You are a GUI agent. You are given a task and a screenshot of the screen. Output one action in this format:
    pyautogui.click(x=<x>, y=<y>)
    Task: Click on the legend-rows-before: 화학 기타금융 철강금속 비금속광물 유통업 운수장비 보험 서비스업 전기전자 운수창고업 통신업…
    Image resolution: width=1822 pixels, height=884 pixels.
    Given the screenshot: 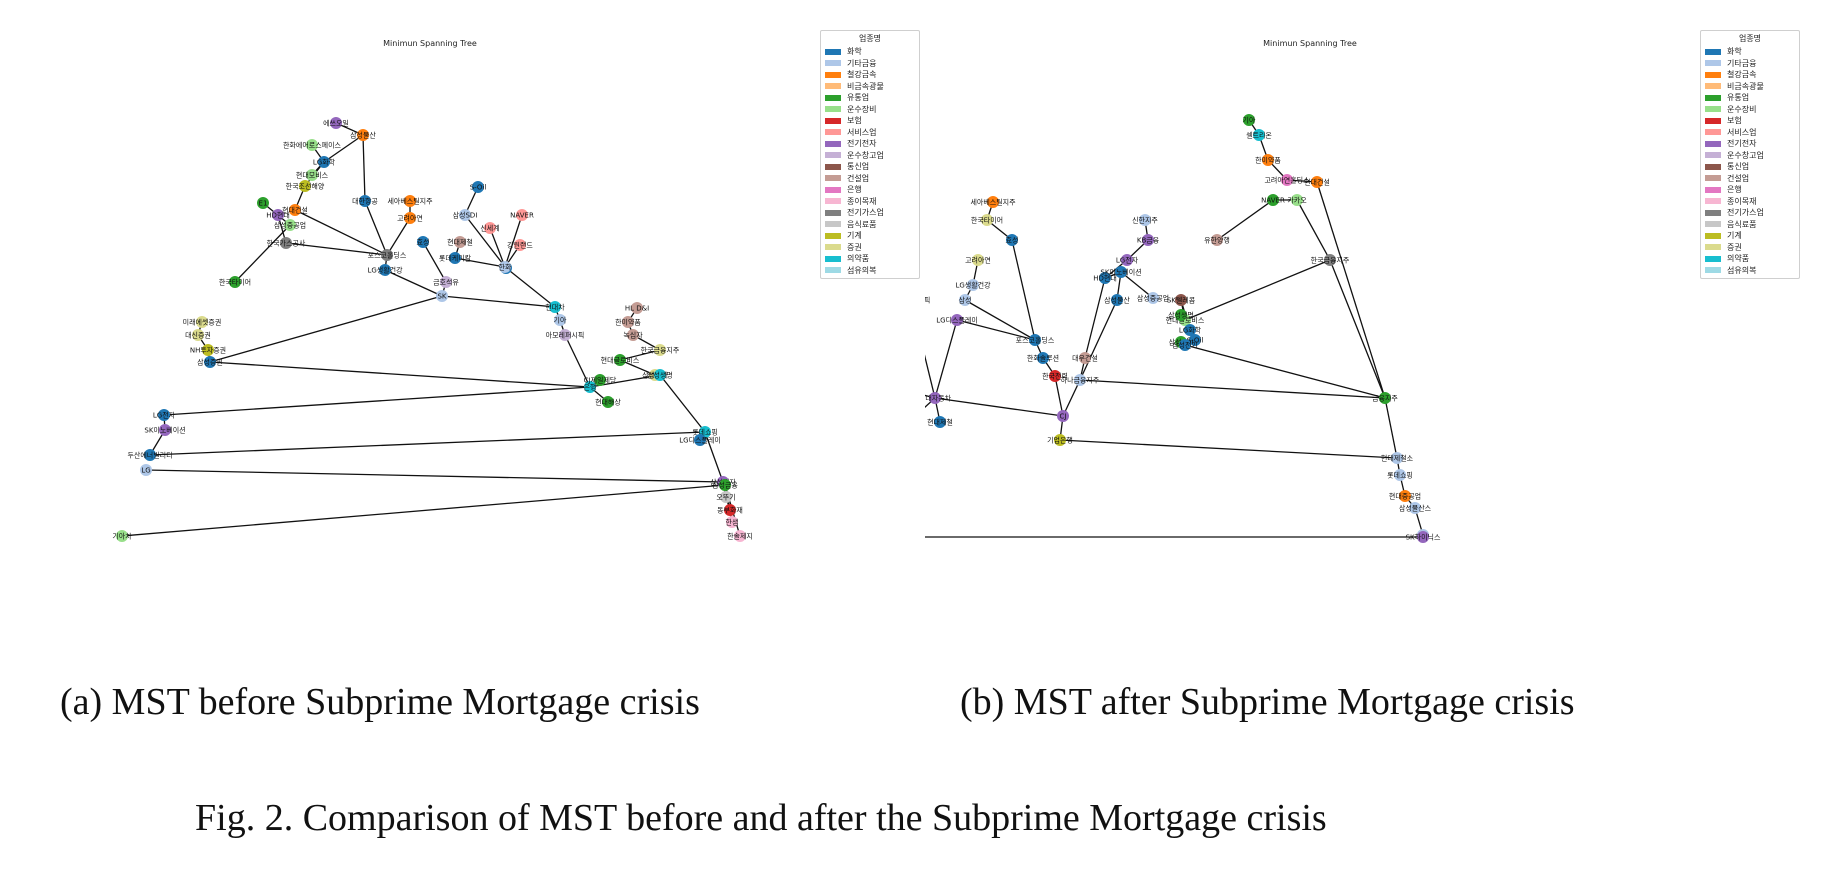 What is the action you would take?
    pyautogui.click(x=870, y=161)
    